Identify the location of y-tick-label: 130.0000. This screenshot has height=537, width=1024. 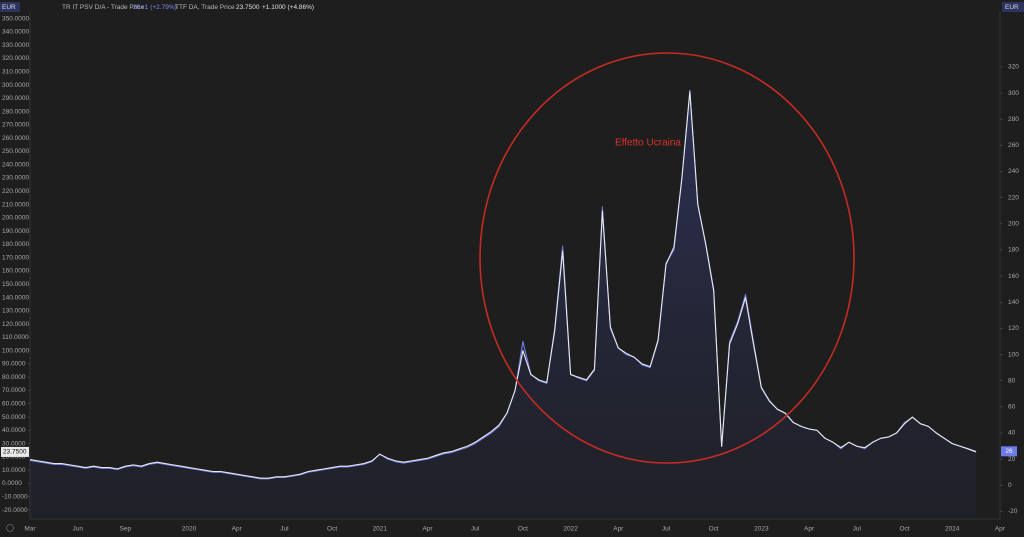
(15, 311).